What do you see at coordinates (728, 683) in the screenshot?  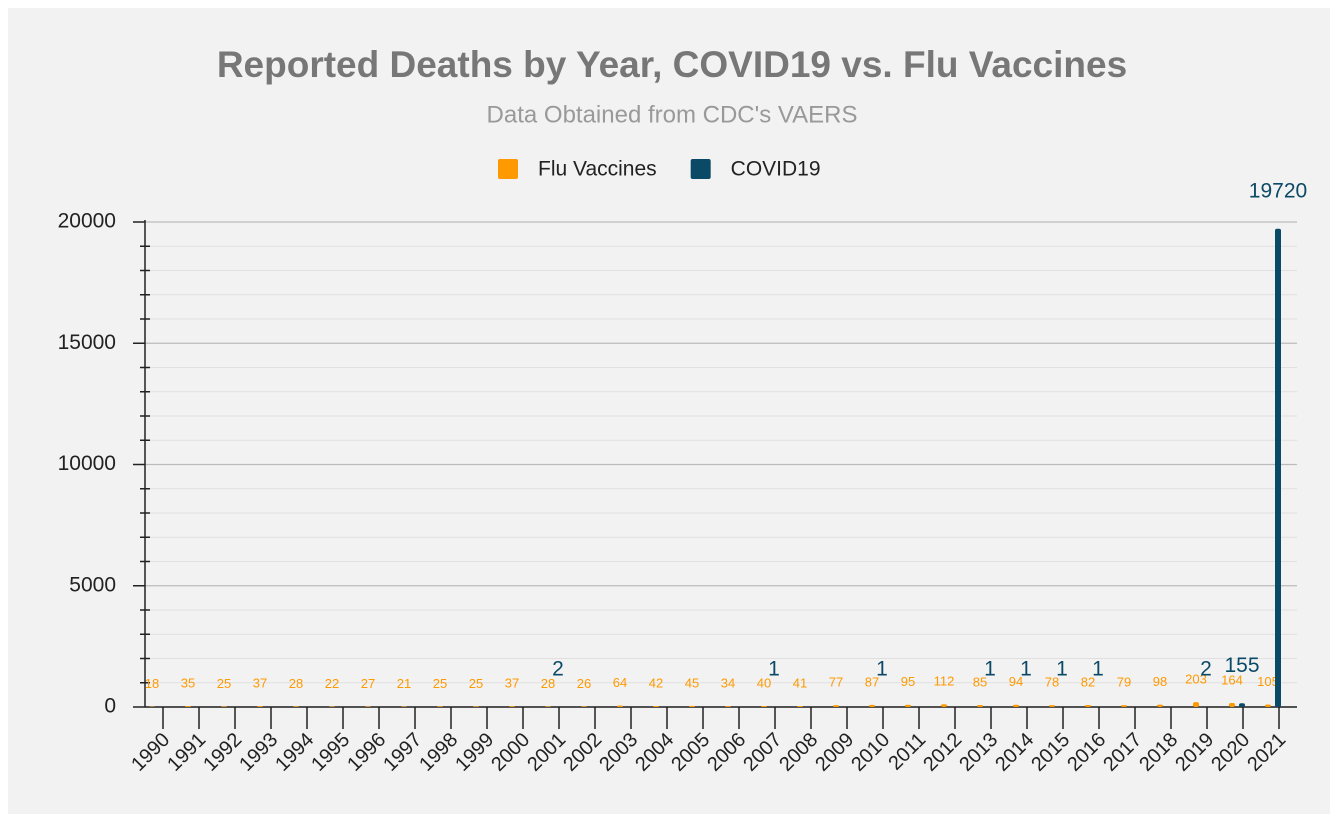 I see `data-label: 34` at bounding box center [728, 683].